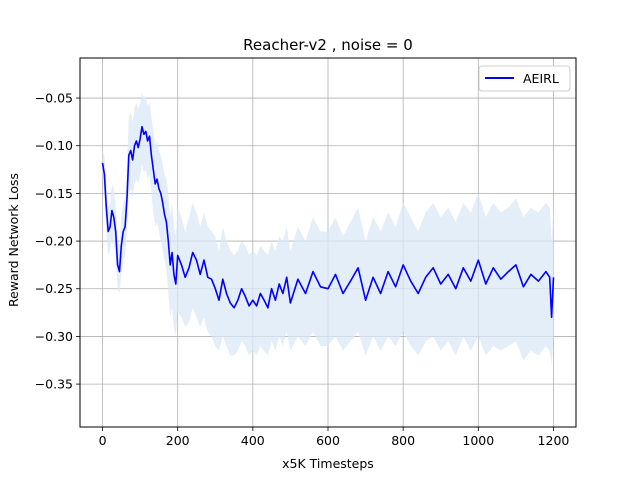 Image resolution: width=640 pixels, height=480 pixels. Describe the element at coordinates (403, 440) in the screenshot. I see `x-tick-label: 800` at that location.